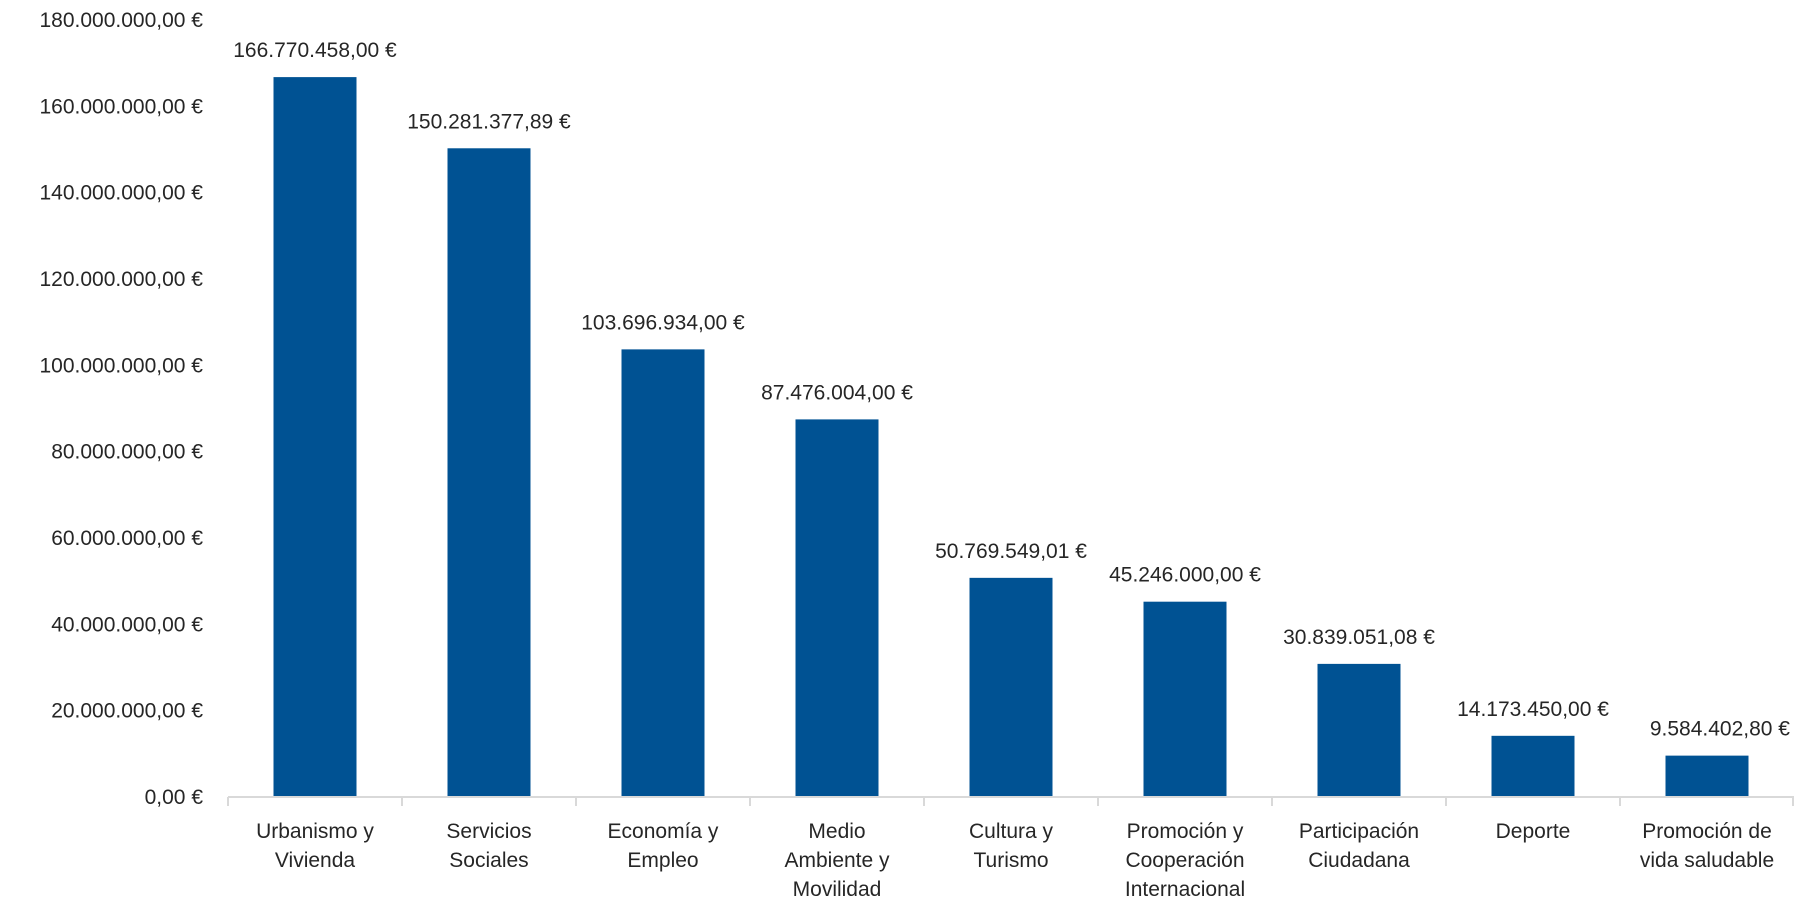 The height and width of the screenshot is (899, 1794). Describe the element at coordinates (122, 365) in the screenshot. I see `y-tick-label: 100.000.000,00 €` at that location.